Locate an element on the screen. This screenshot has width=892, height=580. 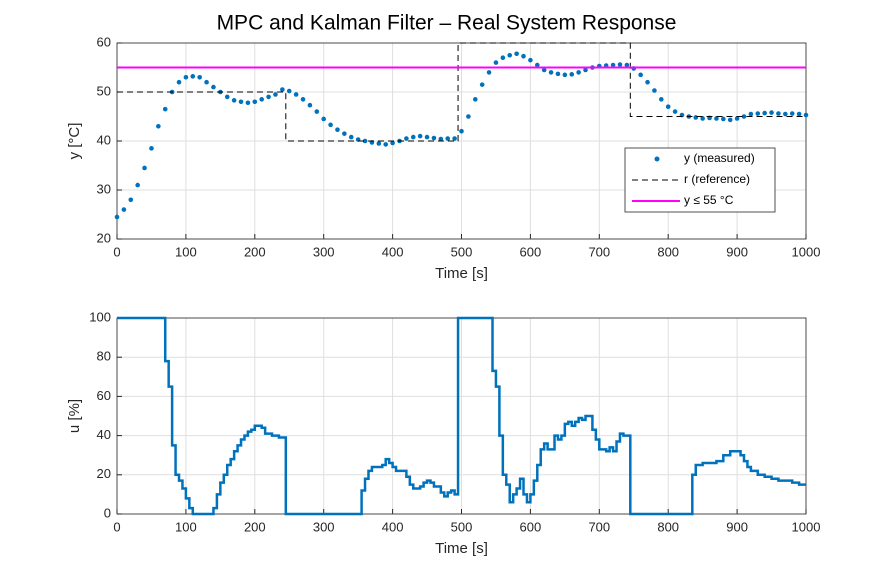
y-tick-label: 0 is located at coordinates (107, 512).